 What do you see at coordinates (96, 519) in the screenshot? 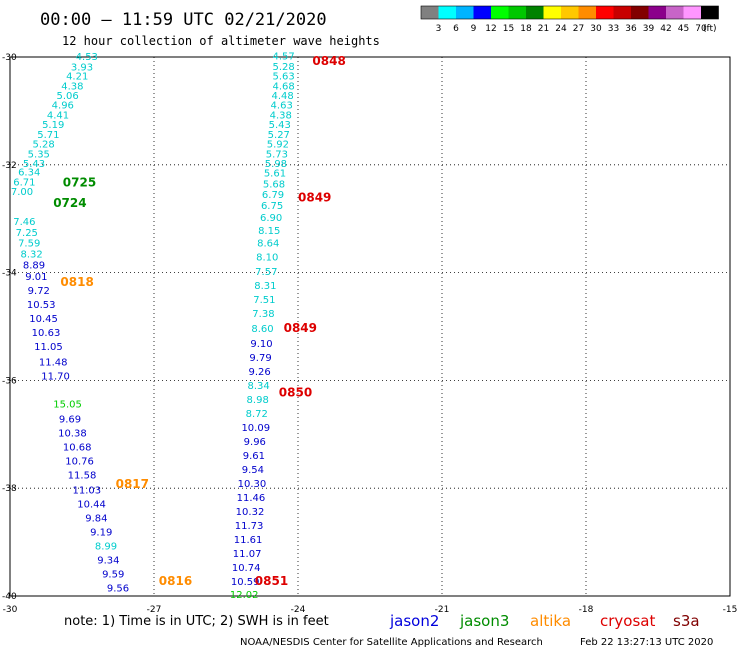
I see `swh-value-label: 9.84` at bounding box center [96, 519].